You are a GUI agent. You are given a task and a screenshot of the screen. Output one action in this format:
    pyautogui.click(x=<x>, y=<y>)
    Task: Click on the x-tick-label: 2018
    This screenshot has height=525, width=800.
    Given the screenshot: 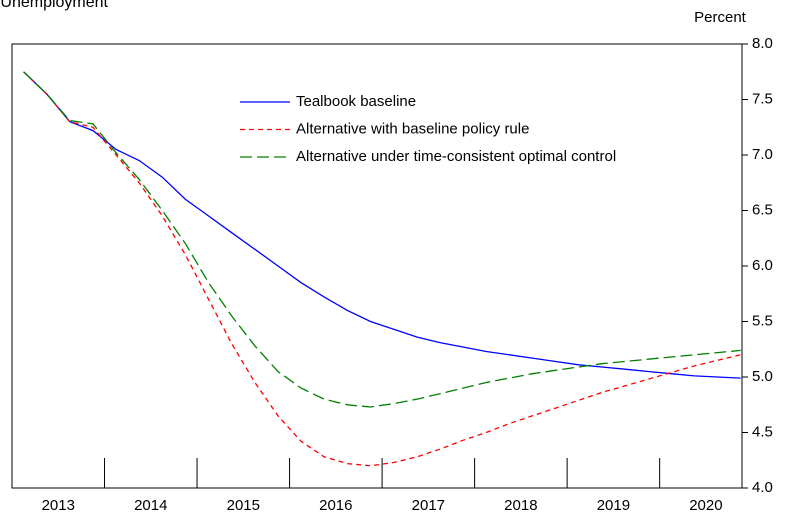 What is the action you would take?
    pyautogui.click(x=520, y=505)
    